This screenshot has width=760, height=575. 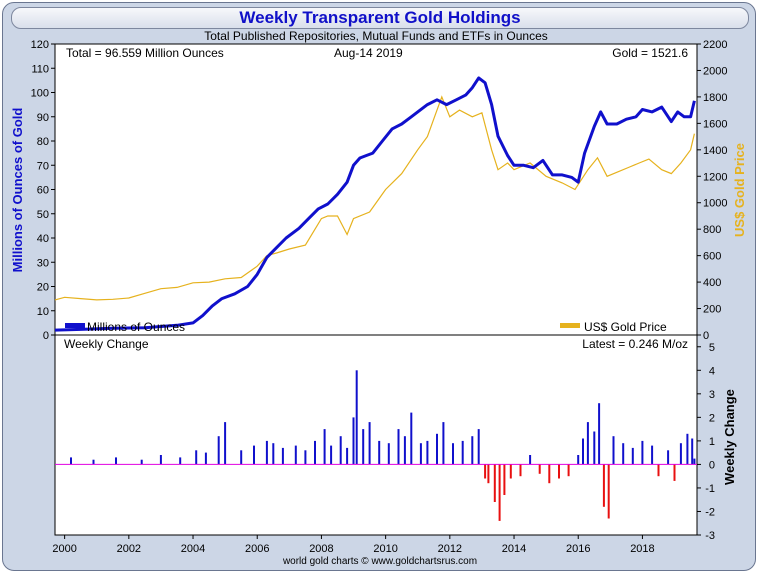 I want to click on right-tick-label: 0, so click(x=706, y=336).